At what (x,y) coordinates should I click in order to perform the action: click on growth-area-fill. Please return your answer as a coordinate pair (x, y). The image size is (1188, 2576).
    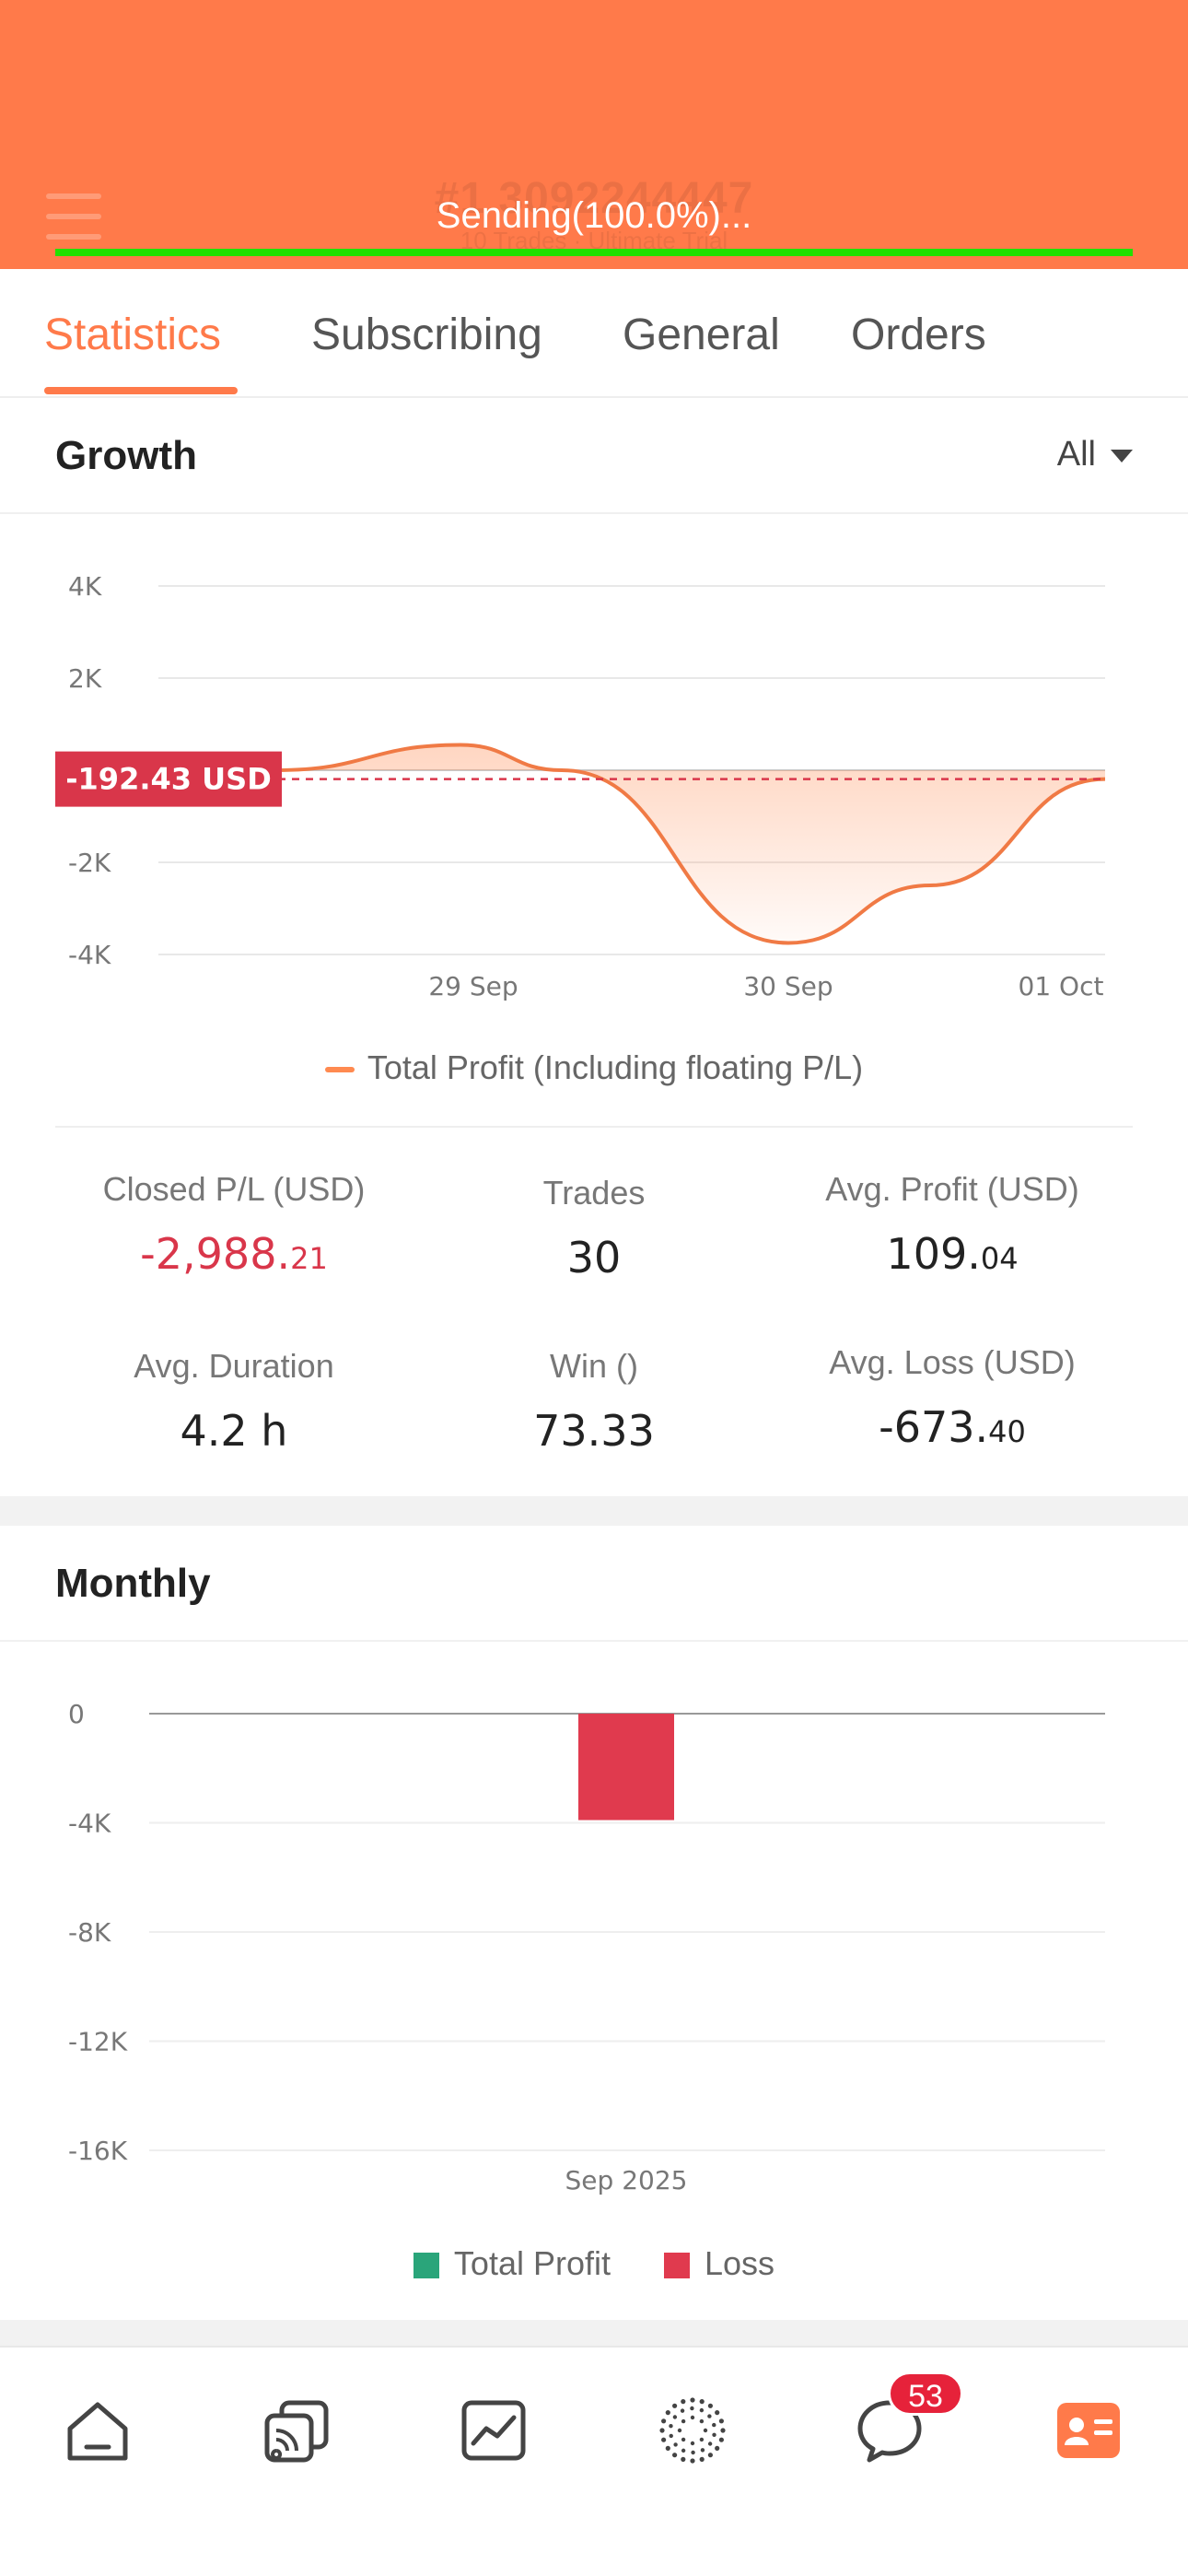
    Looking at the image, I should click on (690, 843).